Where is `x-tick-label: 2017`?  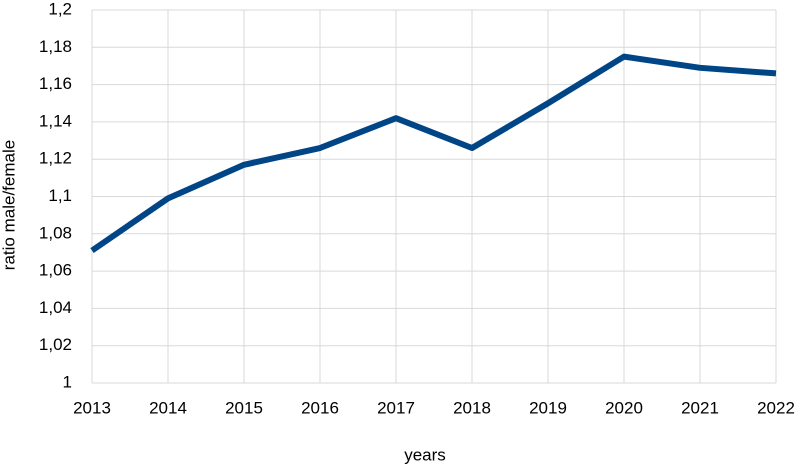
x-tick-label: 2017 is located at coordinates (396, 407).